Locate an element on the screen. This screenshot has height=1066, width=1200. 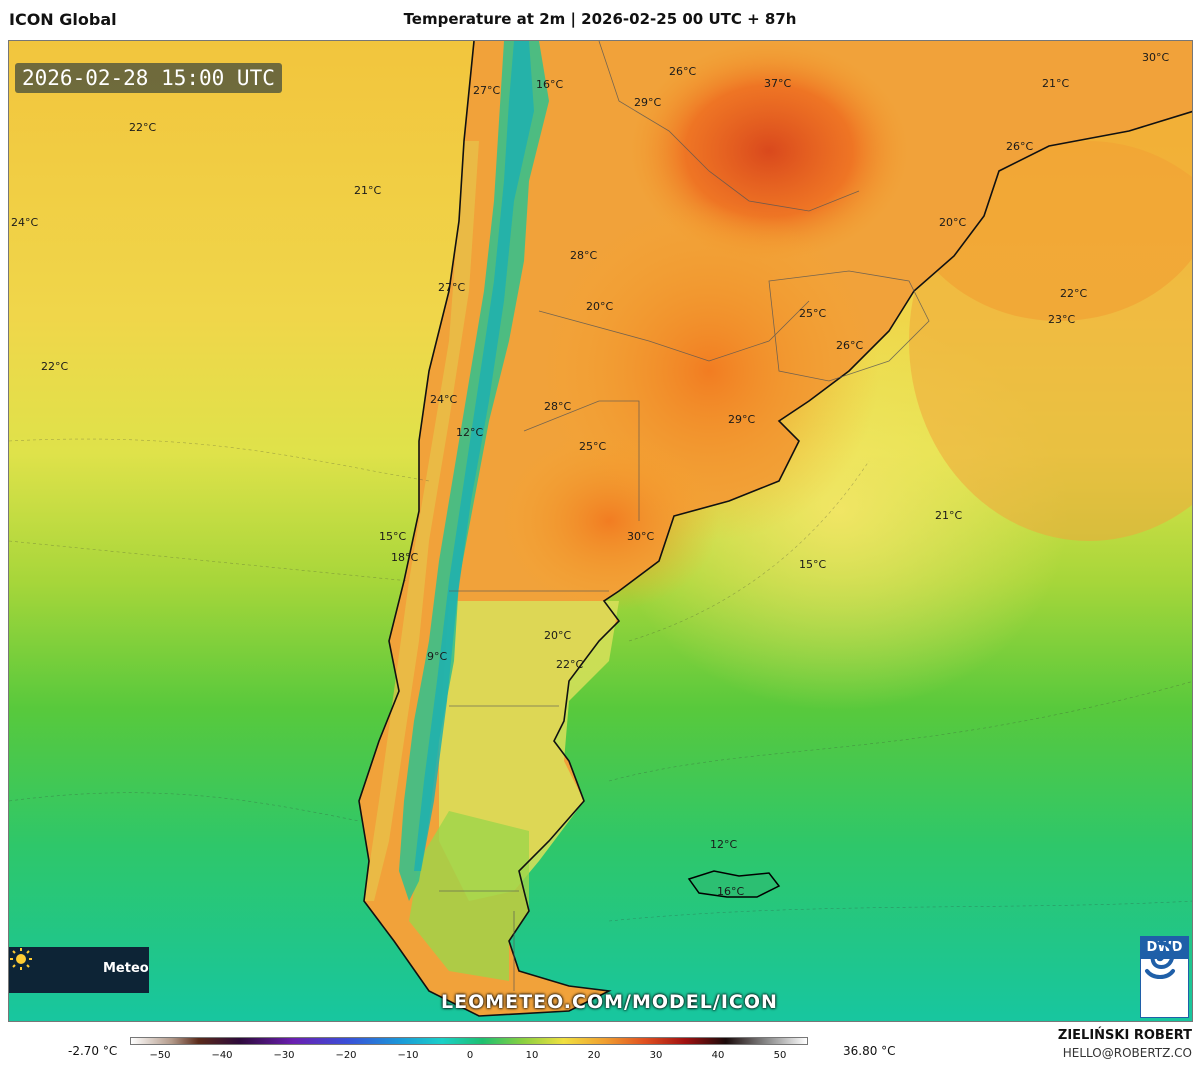
temp-label: 23°C is located at coordinates (1062, 319).